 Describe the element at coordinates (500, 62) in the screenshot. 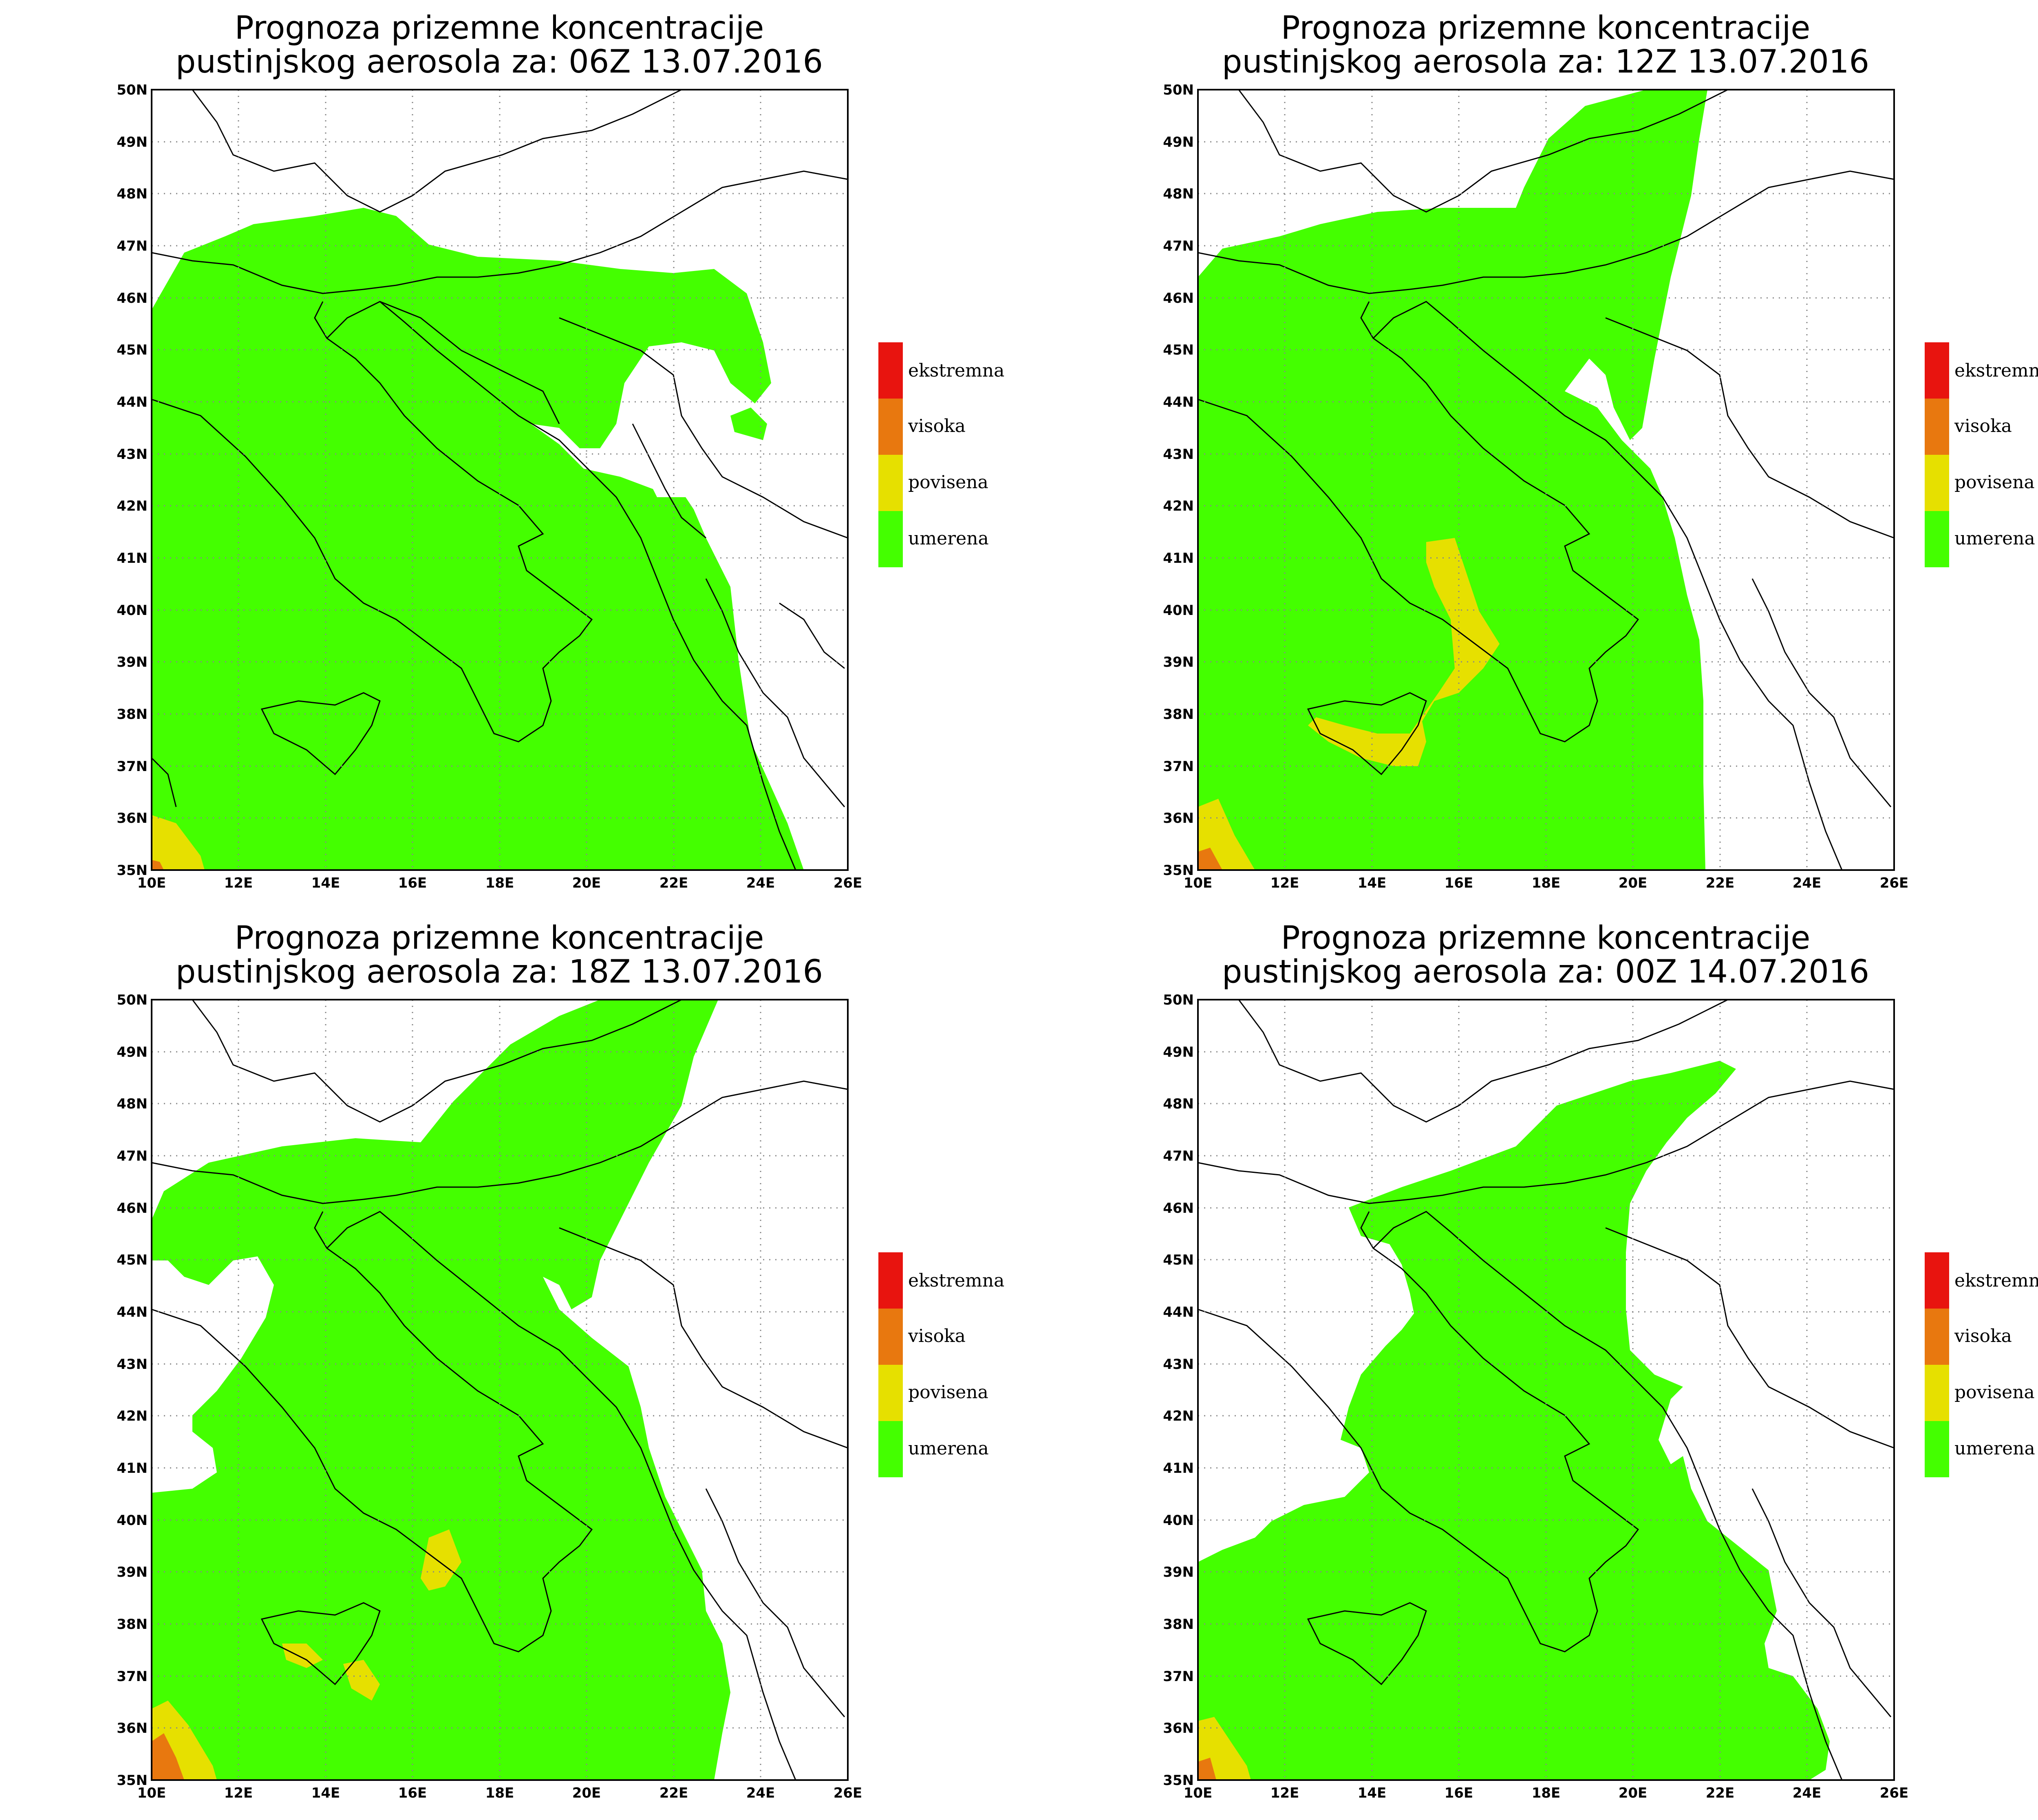

I see `panel-title-line2: pustinjskog aerosola za: 06Z 13.07.2016` at that location.